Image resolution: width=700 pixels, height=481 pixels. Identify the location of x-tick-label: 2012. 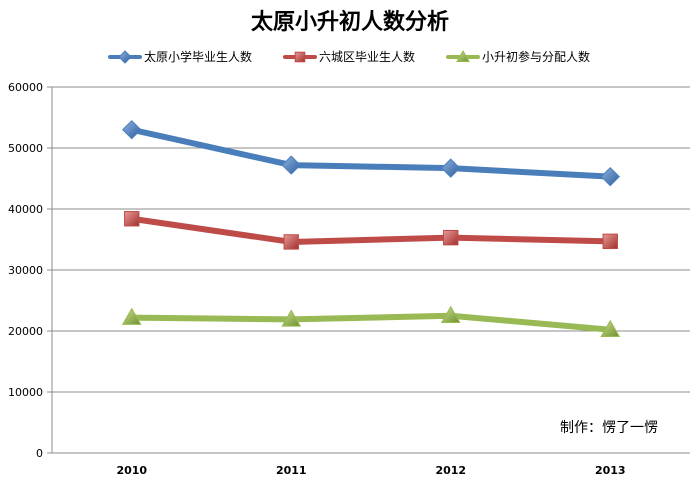
(450, 470).